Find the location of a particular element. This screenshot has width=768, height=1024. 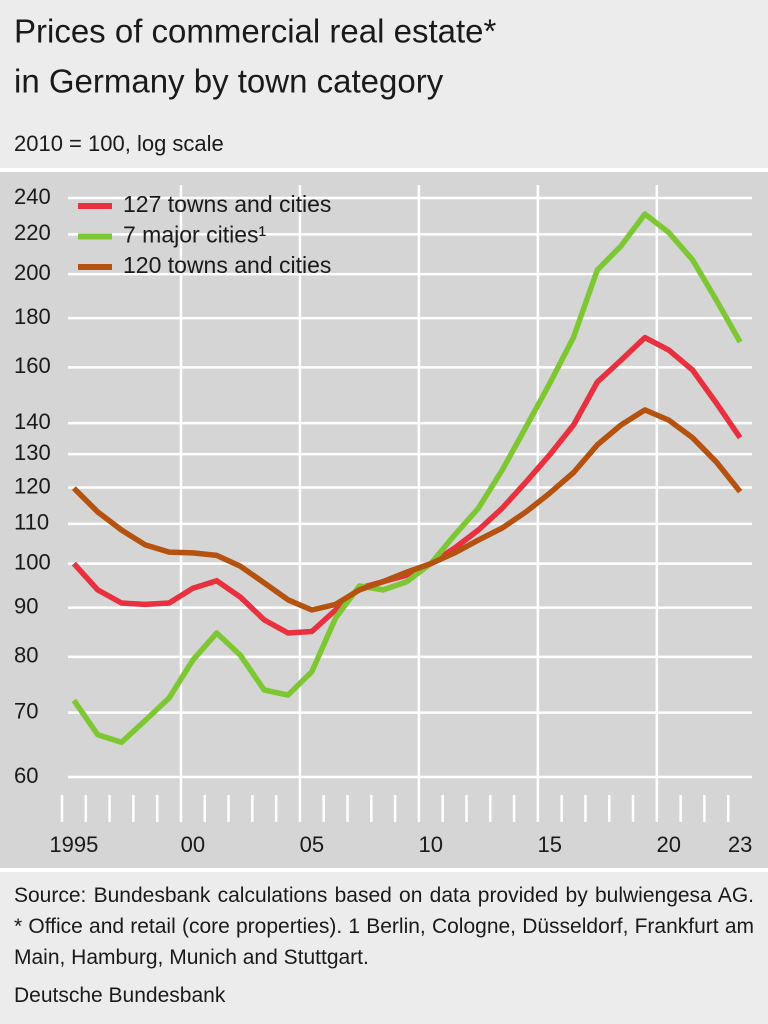

x-tick-label: 15 is located at coordinates (550, 844).